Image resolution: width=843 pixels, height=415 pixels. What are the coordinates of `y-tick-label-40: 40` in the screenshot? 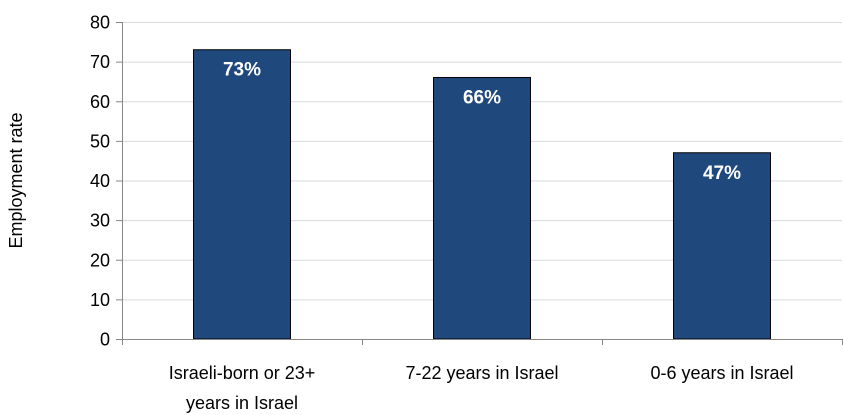 It's located at (100, 181).